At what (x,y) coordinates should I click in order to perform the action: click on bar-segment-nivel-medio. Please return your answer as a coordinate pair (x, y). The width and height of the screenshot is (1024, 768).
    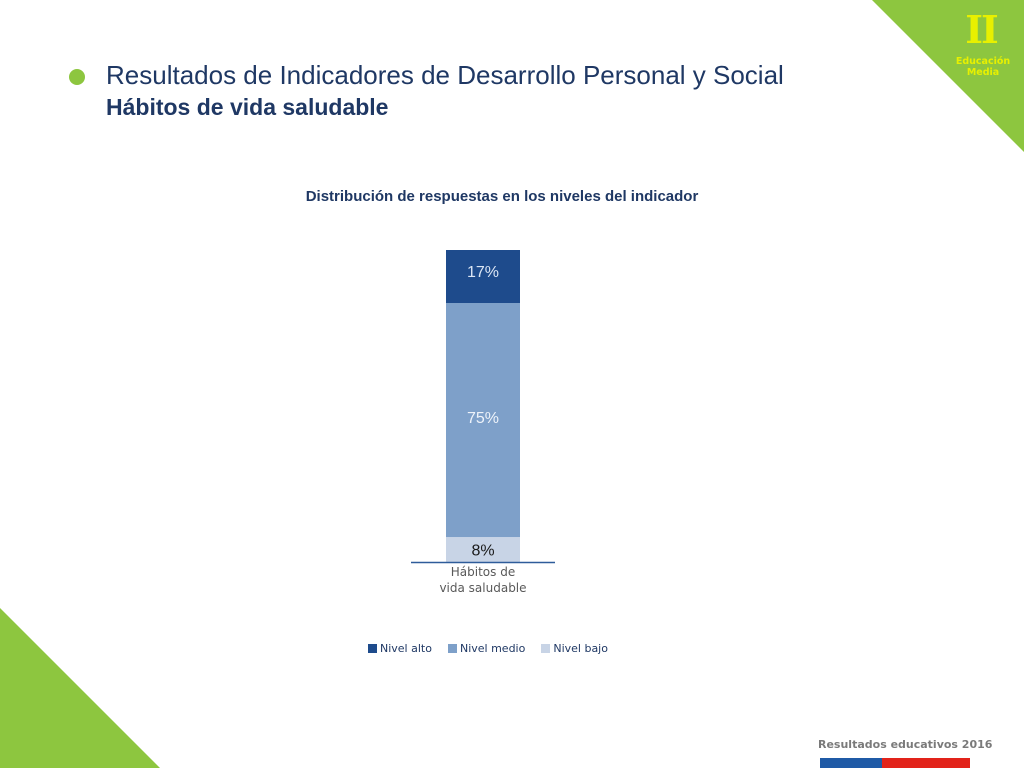
    Looking at the image, I should click on (483, 420).